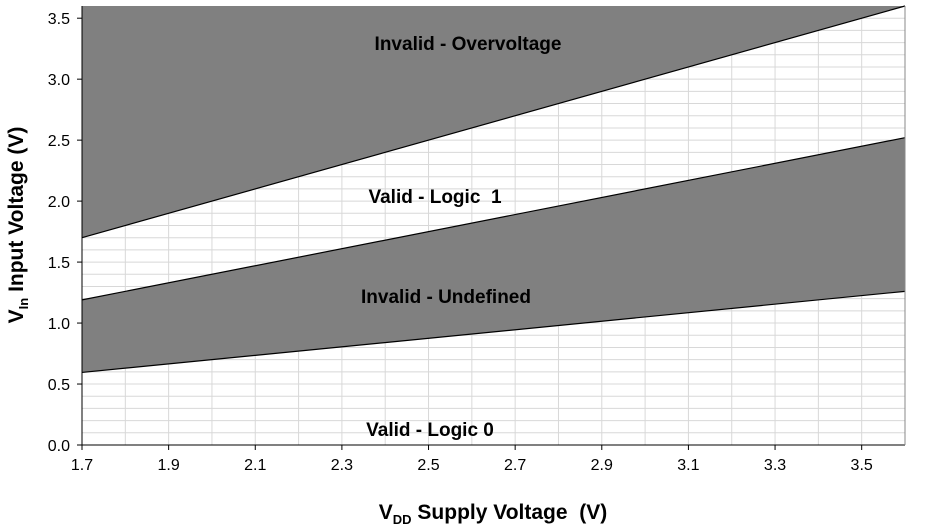 The image size is (928, 530). What do you see at coordinates (428, 465) in the screenshot?
I see `x-tick-label: 2.5` at bounding box center [428, 465].